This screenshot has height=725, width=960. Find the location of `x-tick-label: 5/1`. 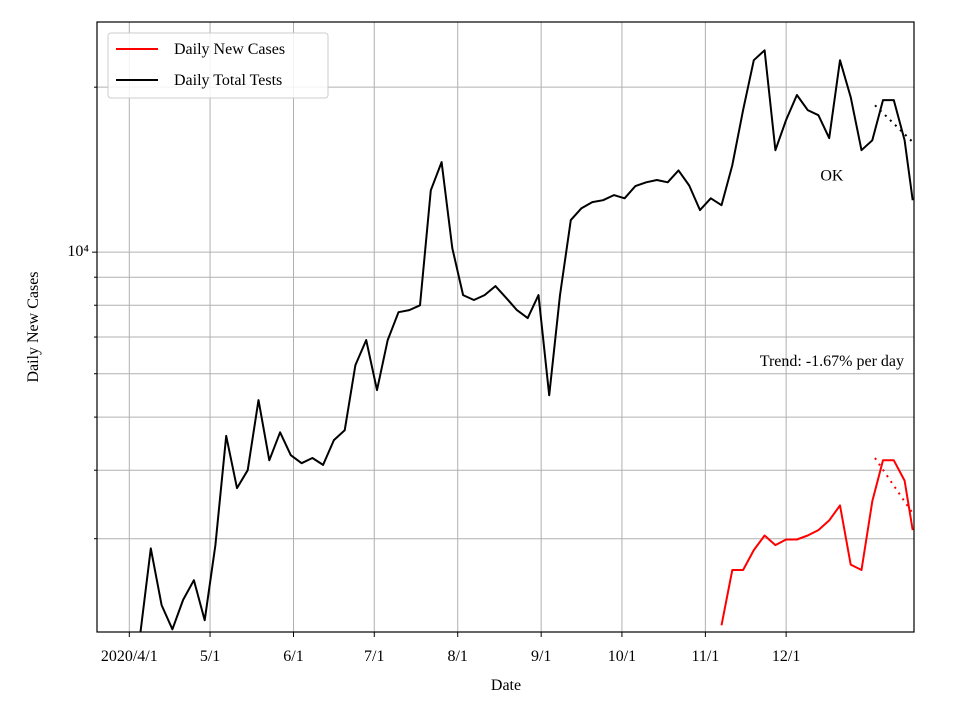

x-tick-label: 5/1 is located at coordinates (210, 656).